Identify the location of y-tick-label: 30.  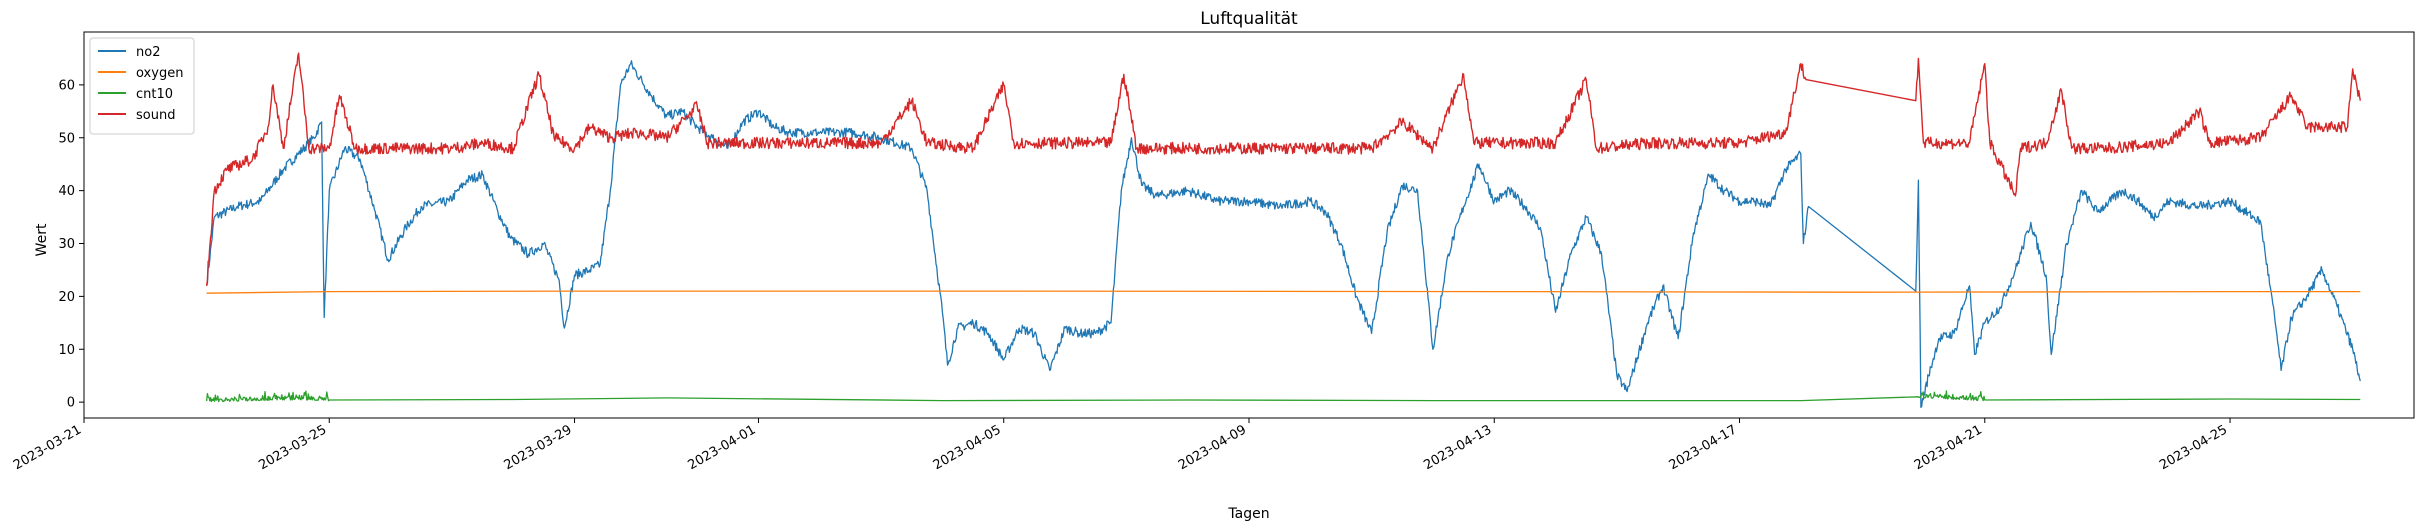
(66, 244).